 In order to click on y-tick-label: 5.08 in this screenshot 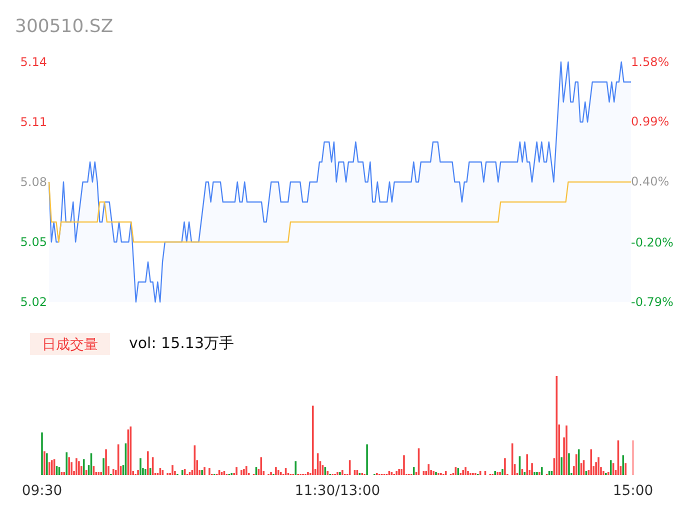, I will do `click(33, 182)`.